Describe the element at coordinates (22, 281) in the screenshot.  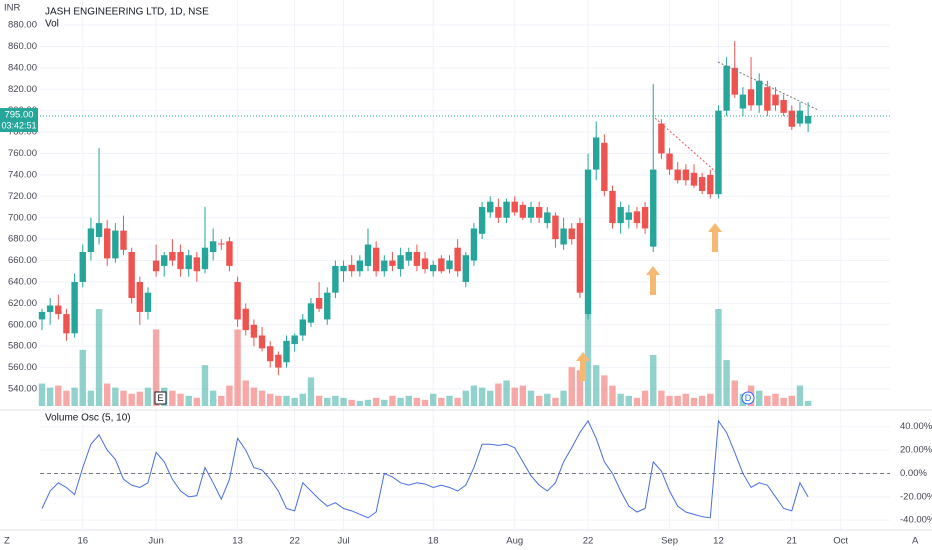
I see `y-tick-label: 640.00` at that location.